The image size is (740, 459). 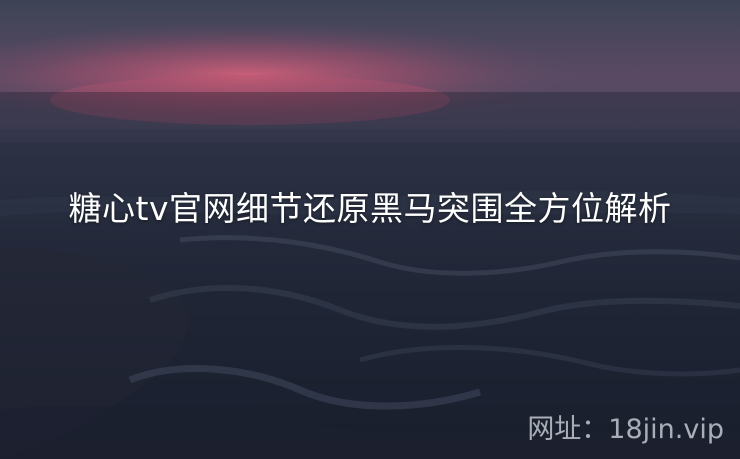 I want to click on site-watermark: 网址：18jin.vip, so click(x=625, y=429).